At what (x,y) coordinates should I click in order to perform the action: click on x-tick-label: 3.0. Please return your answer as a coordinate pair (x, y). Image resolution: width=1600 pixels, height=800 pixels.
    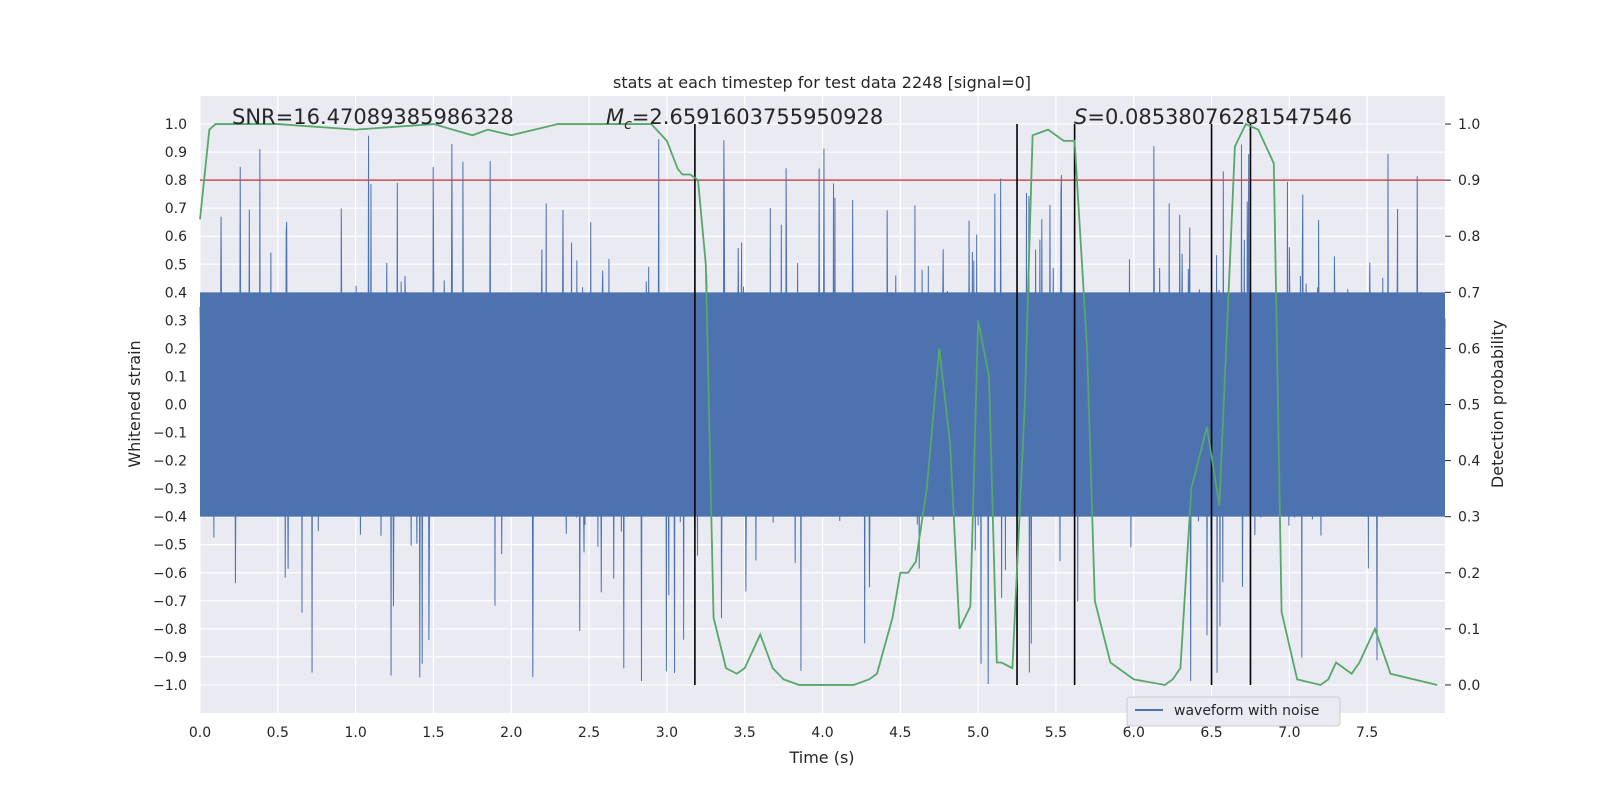
    Looking at the image, I should click on (667, 733).